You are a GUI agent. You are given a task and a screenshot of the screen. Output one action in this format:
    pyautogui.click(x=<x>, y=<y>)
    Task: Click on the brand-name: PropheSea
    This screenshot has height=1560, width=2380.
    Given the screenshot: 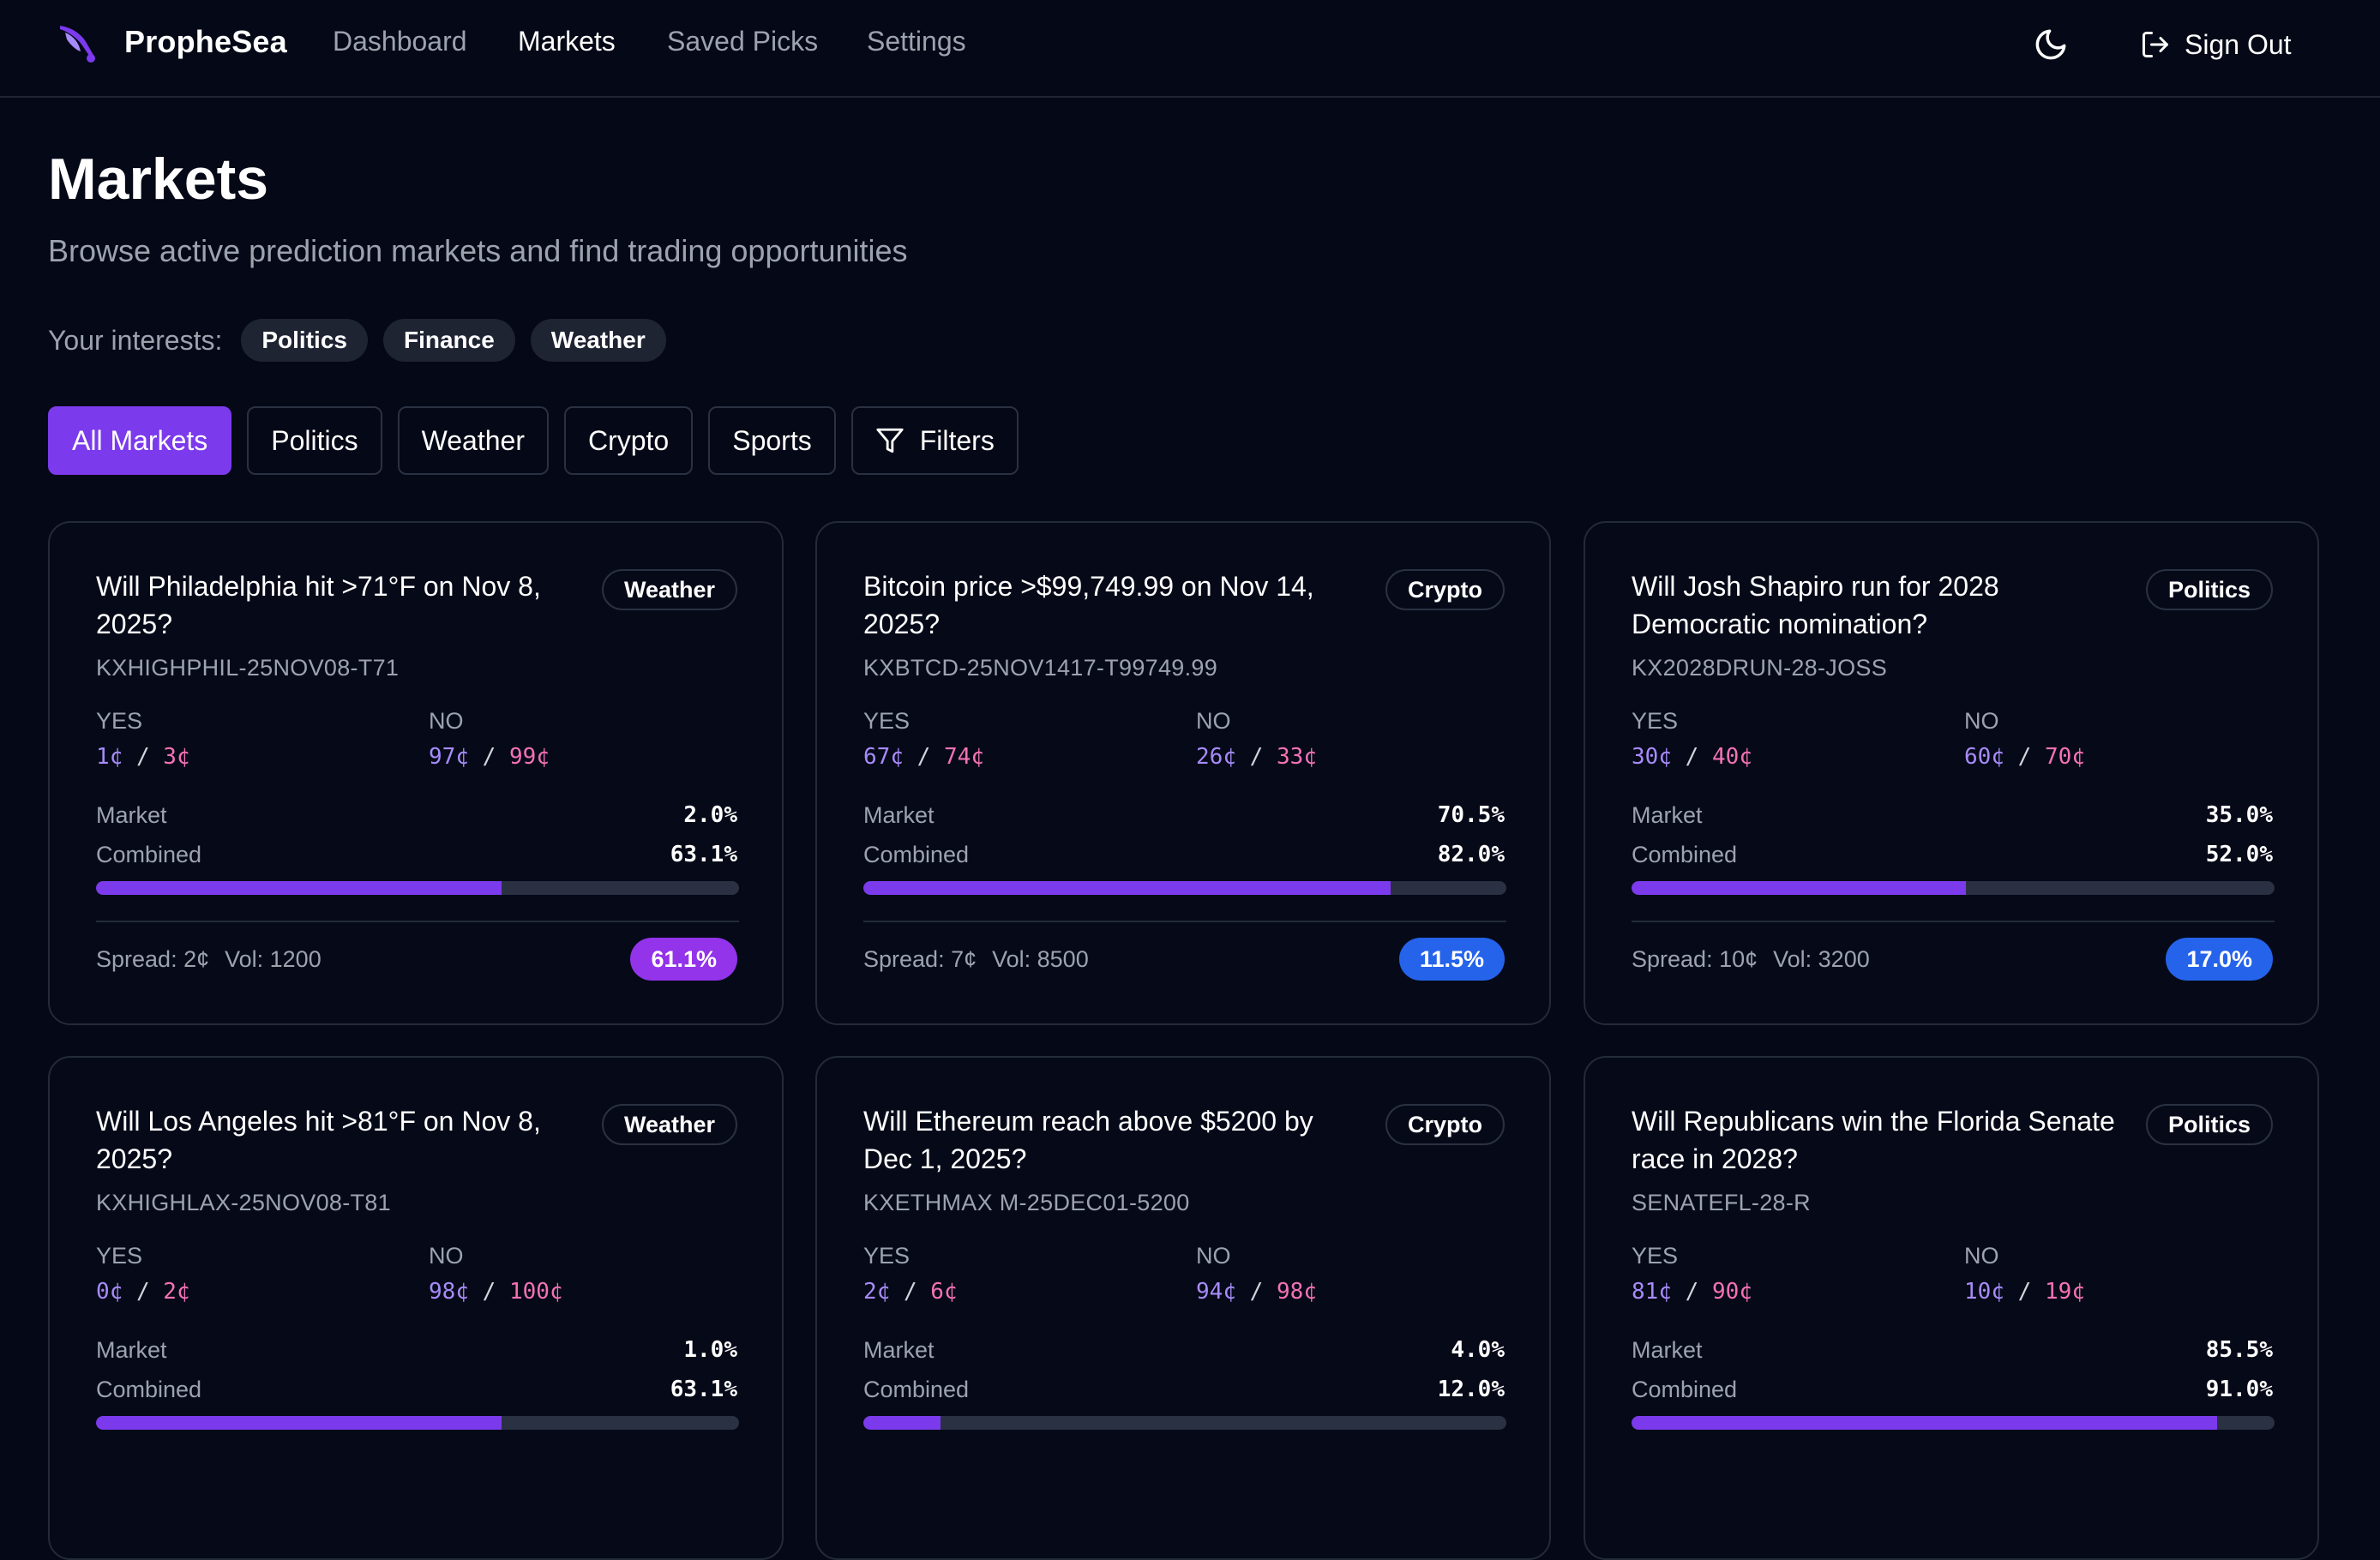 What is the action you would take?
    pyautogui.click(x=206, y=41)
    